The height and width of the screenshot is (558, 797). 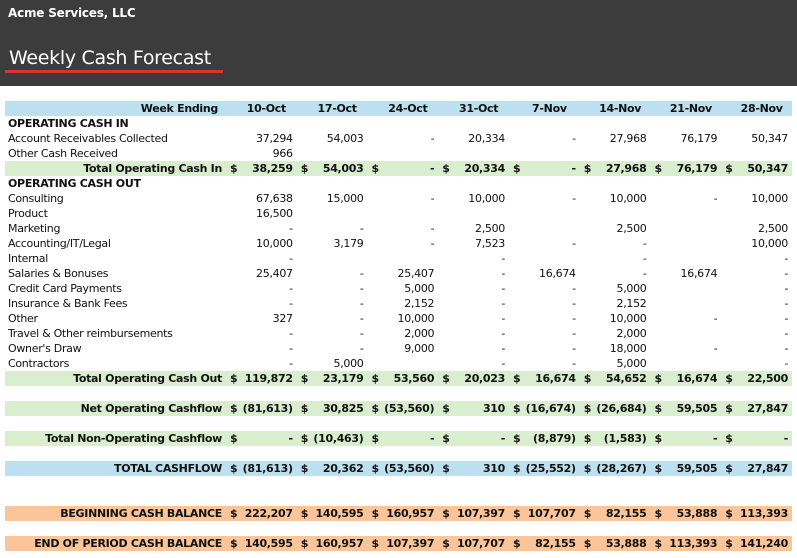 I want to click on value-cell: $50,347, so click(x=756, y=168).